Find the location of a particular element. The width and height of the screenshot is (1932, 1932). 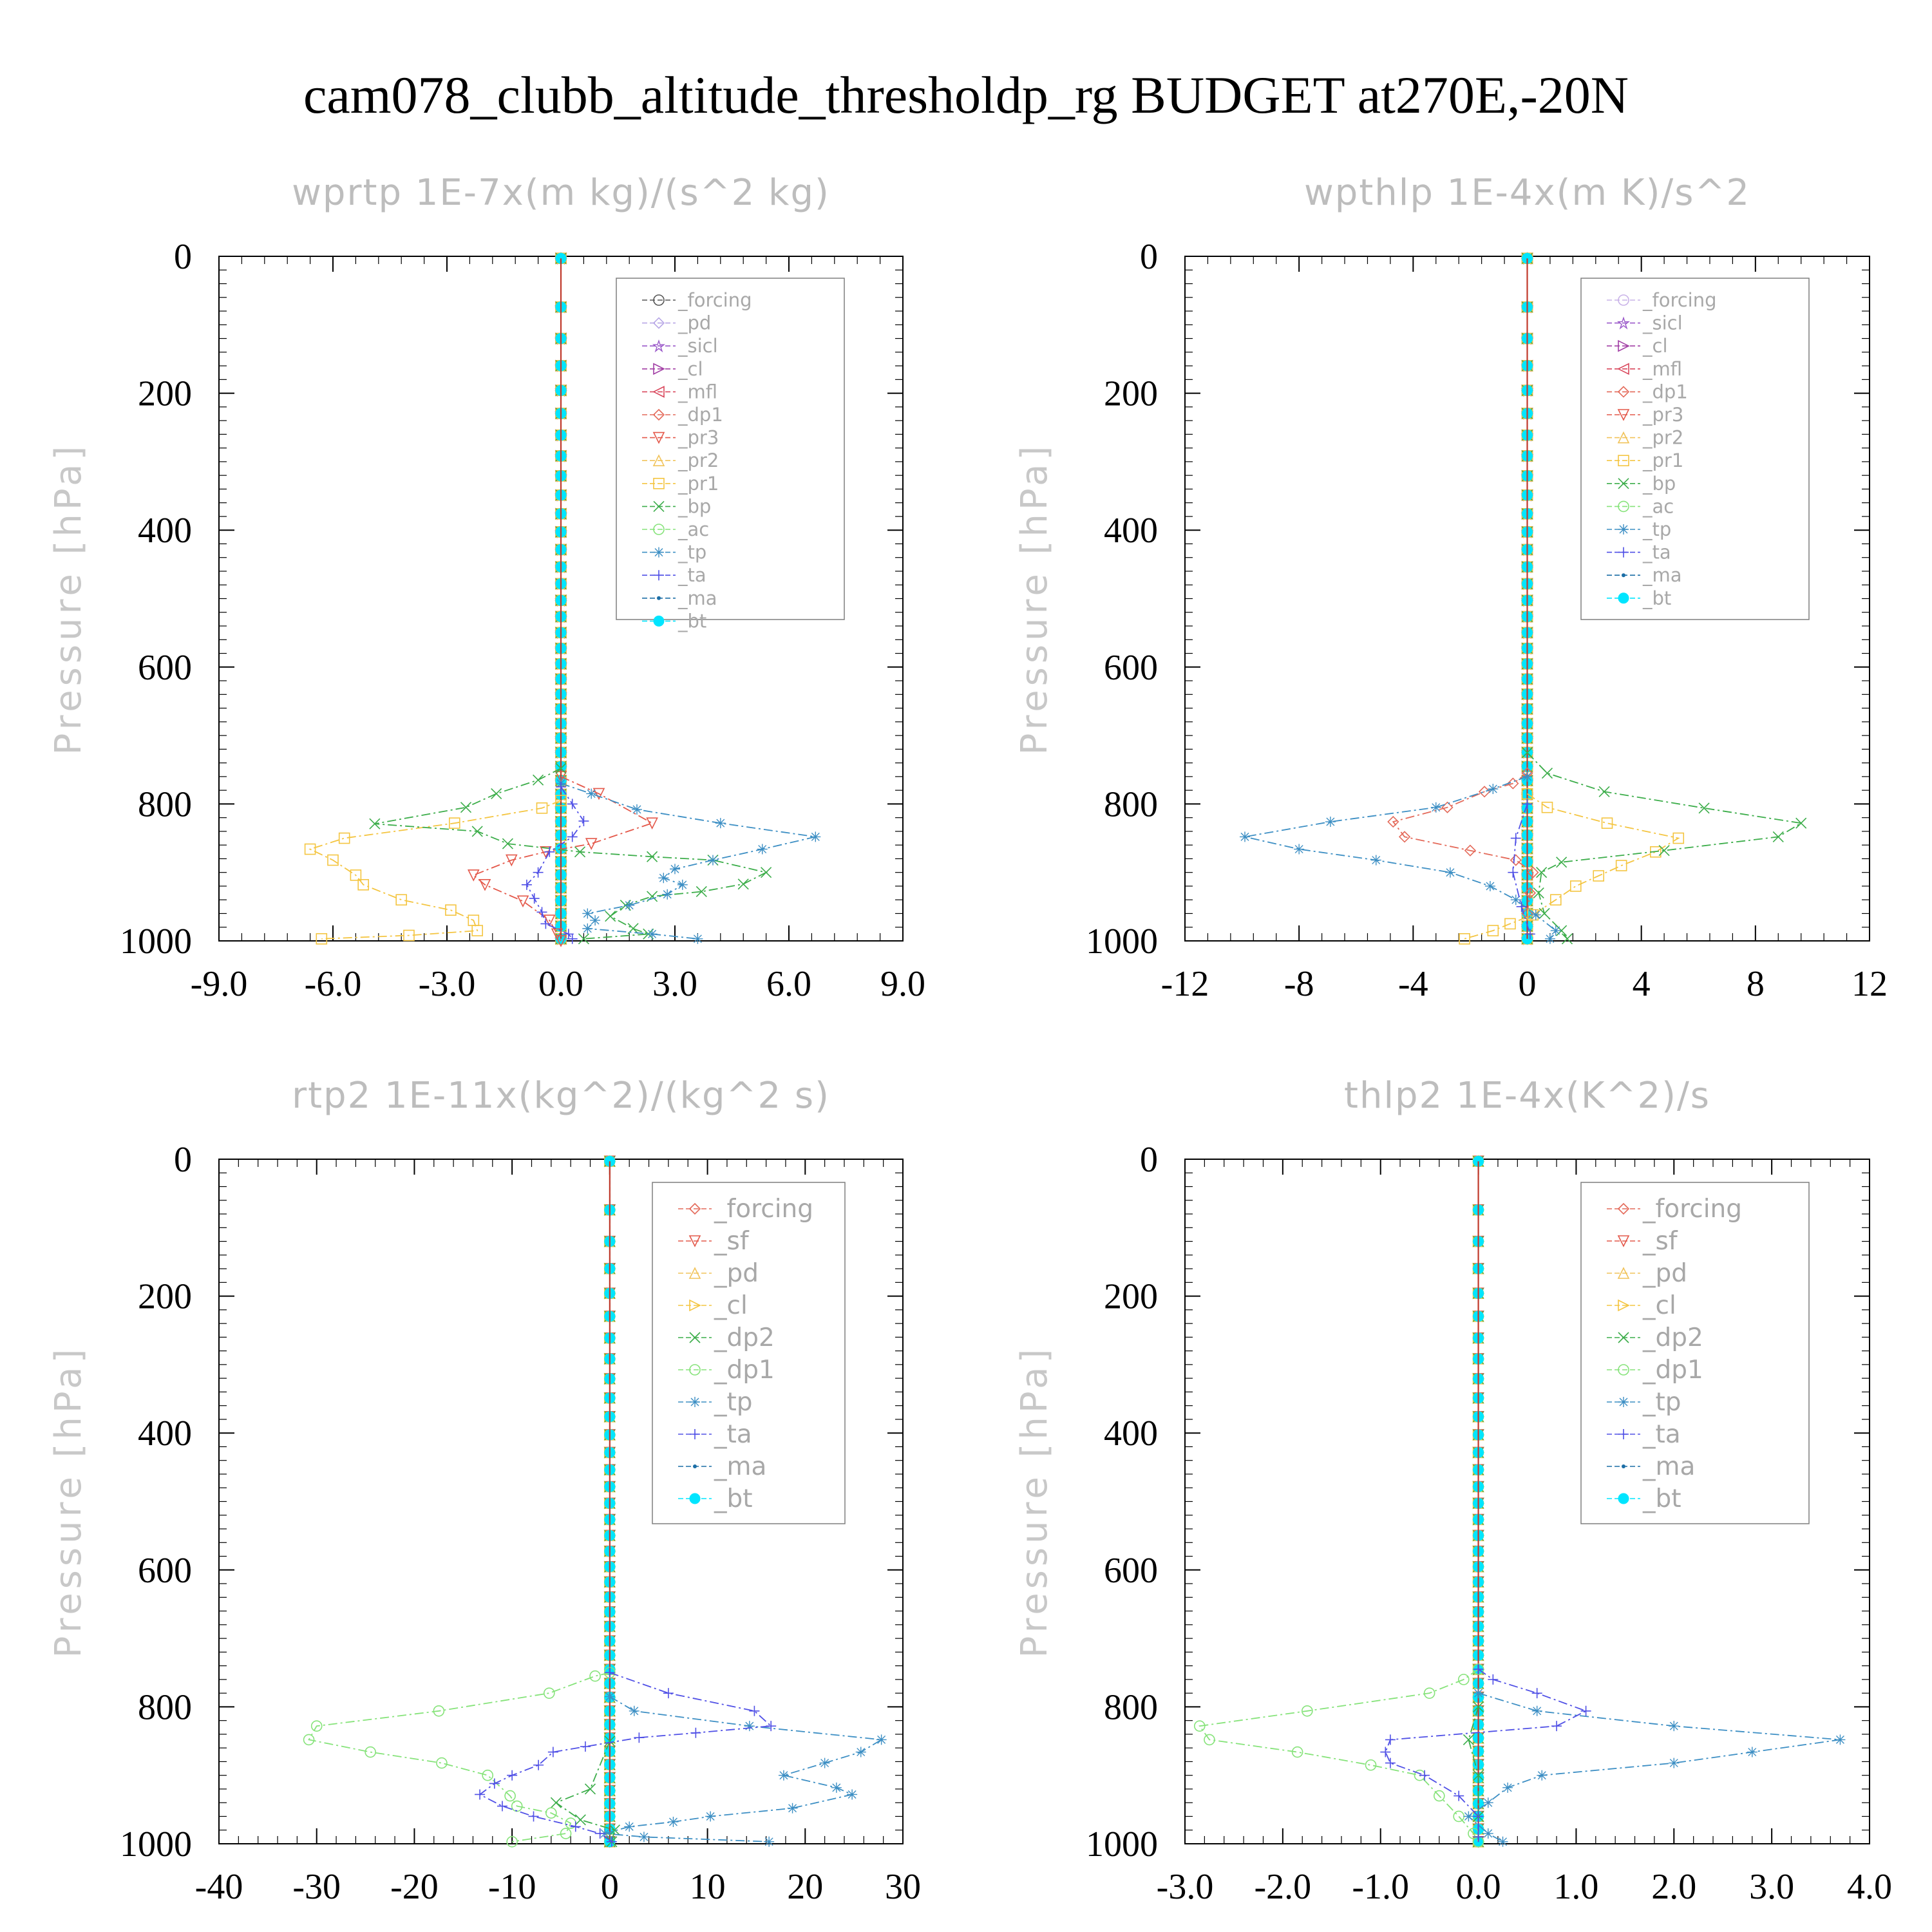

legend-label: _pr2 is located at coordinates (698, 461).